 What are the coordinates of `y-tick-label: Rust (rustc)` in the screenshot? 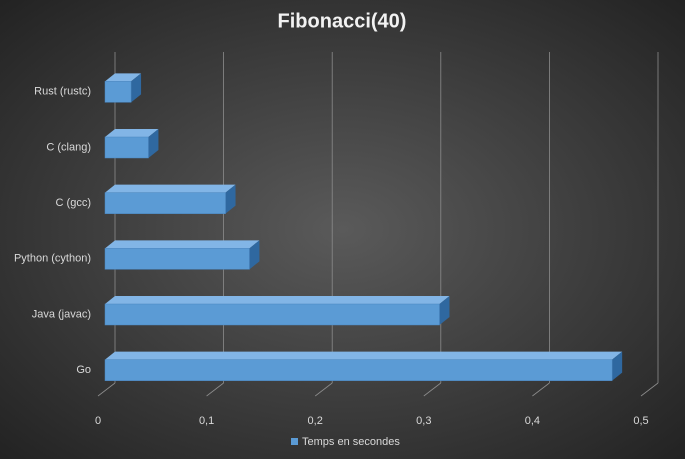 It's located at (62, 92).